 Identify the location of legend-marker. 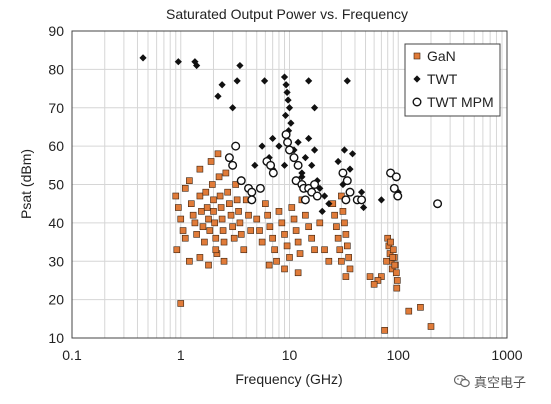
(417, 102).